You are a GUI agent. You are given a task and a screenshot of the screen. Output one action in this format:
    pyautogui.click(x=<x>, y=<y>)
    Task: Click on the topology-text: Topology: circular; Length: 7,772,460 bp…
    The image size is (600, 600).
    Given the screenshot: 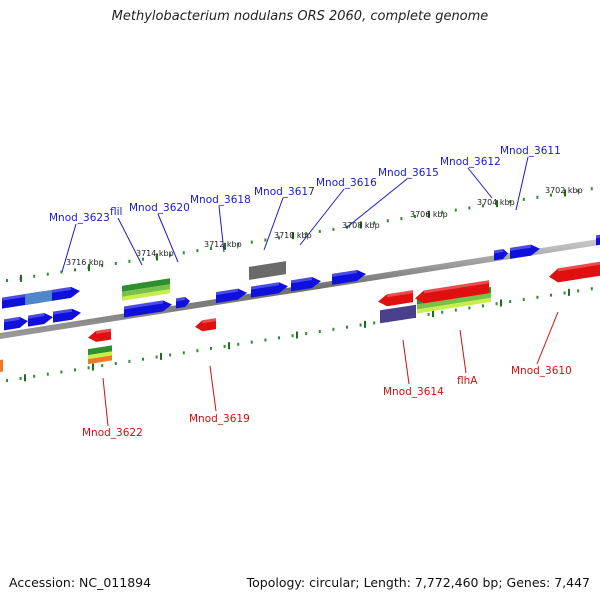 What is the action you would take?
    pyautogui.click(x=418, y=582)
    